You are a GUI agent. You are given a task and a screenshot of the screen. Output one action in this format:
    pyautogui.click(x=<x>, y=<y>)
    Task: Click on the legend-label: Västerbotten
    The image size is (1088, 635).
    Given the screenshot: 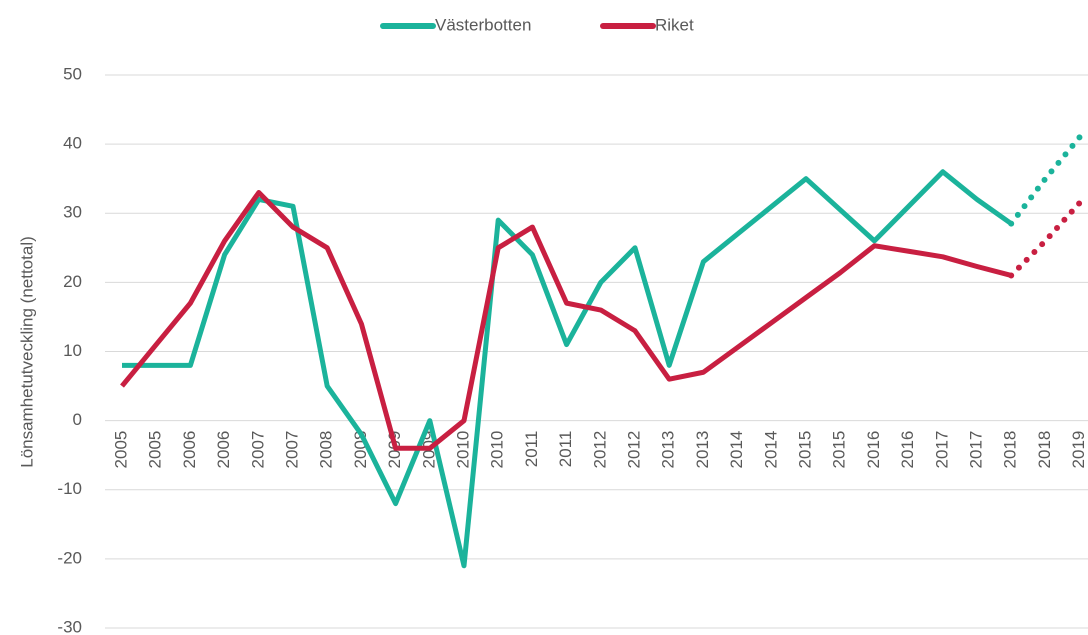 What is the action you would take?
    pyautogui.click(x=483, y=24)
    